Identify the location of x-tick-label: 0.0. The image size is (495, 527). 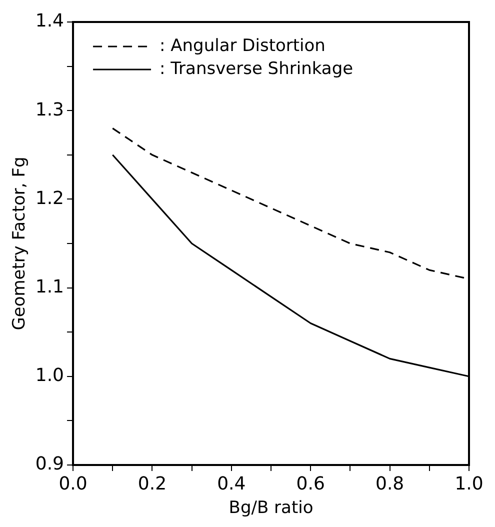
(73, 483).